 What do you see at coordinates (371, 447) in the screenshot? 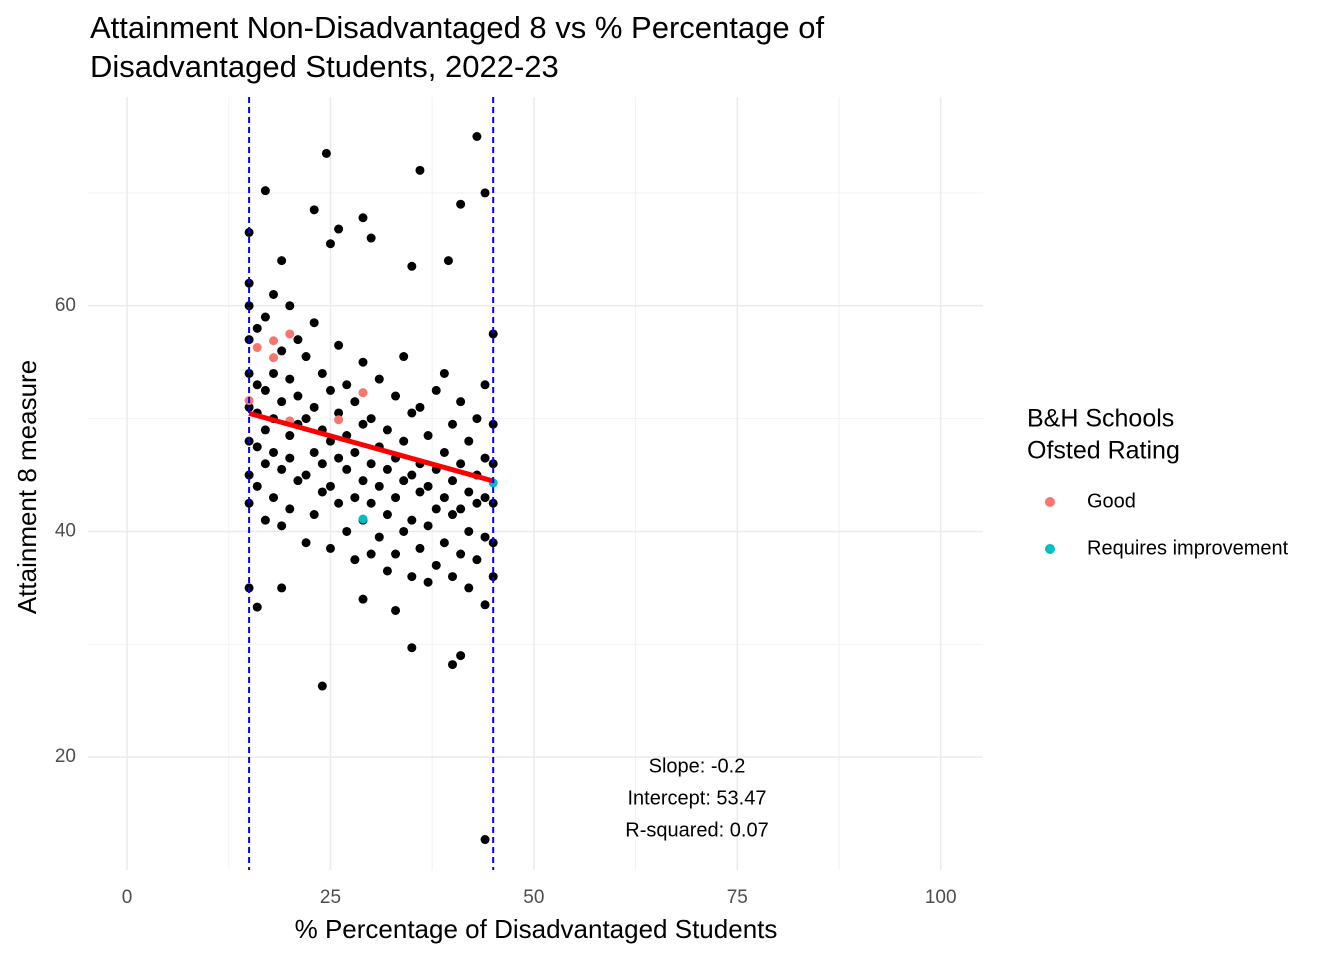
I see `fit-line` at bounding box center [371, 447].